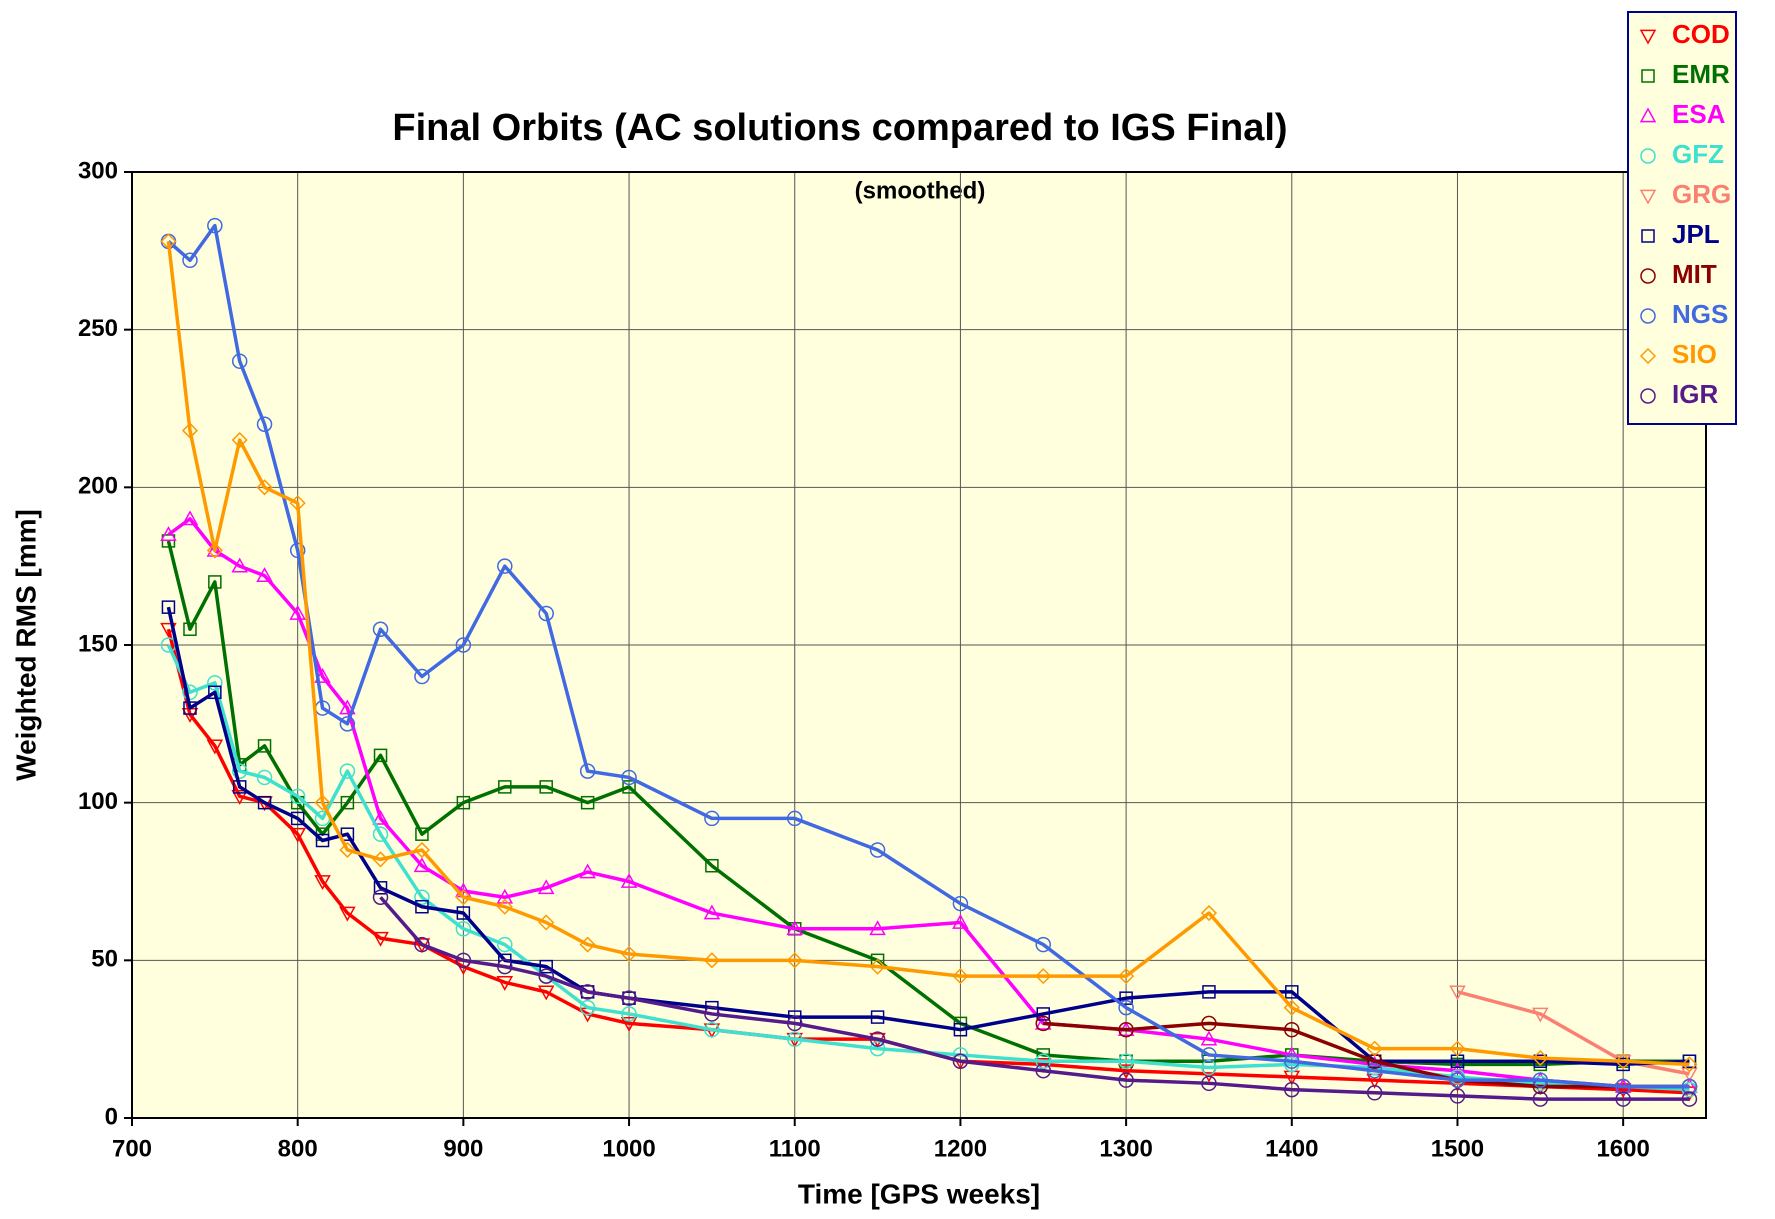  I want to click on x-tick-label: 1400, so click(1291, 1148).